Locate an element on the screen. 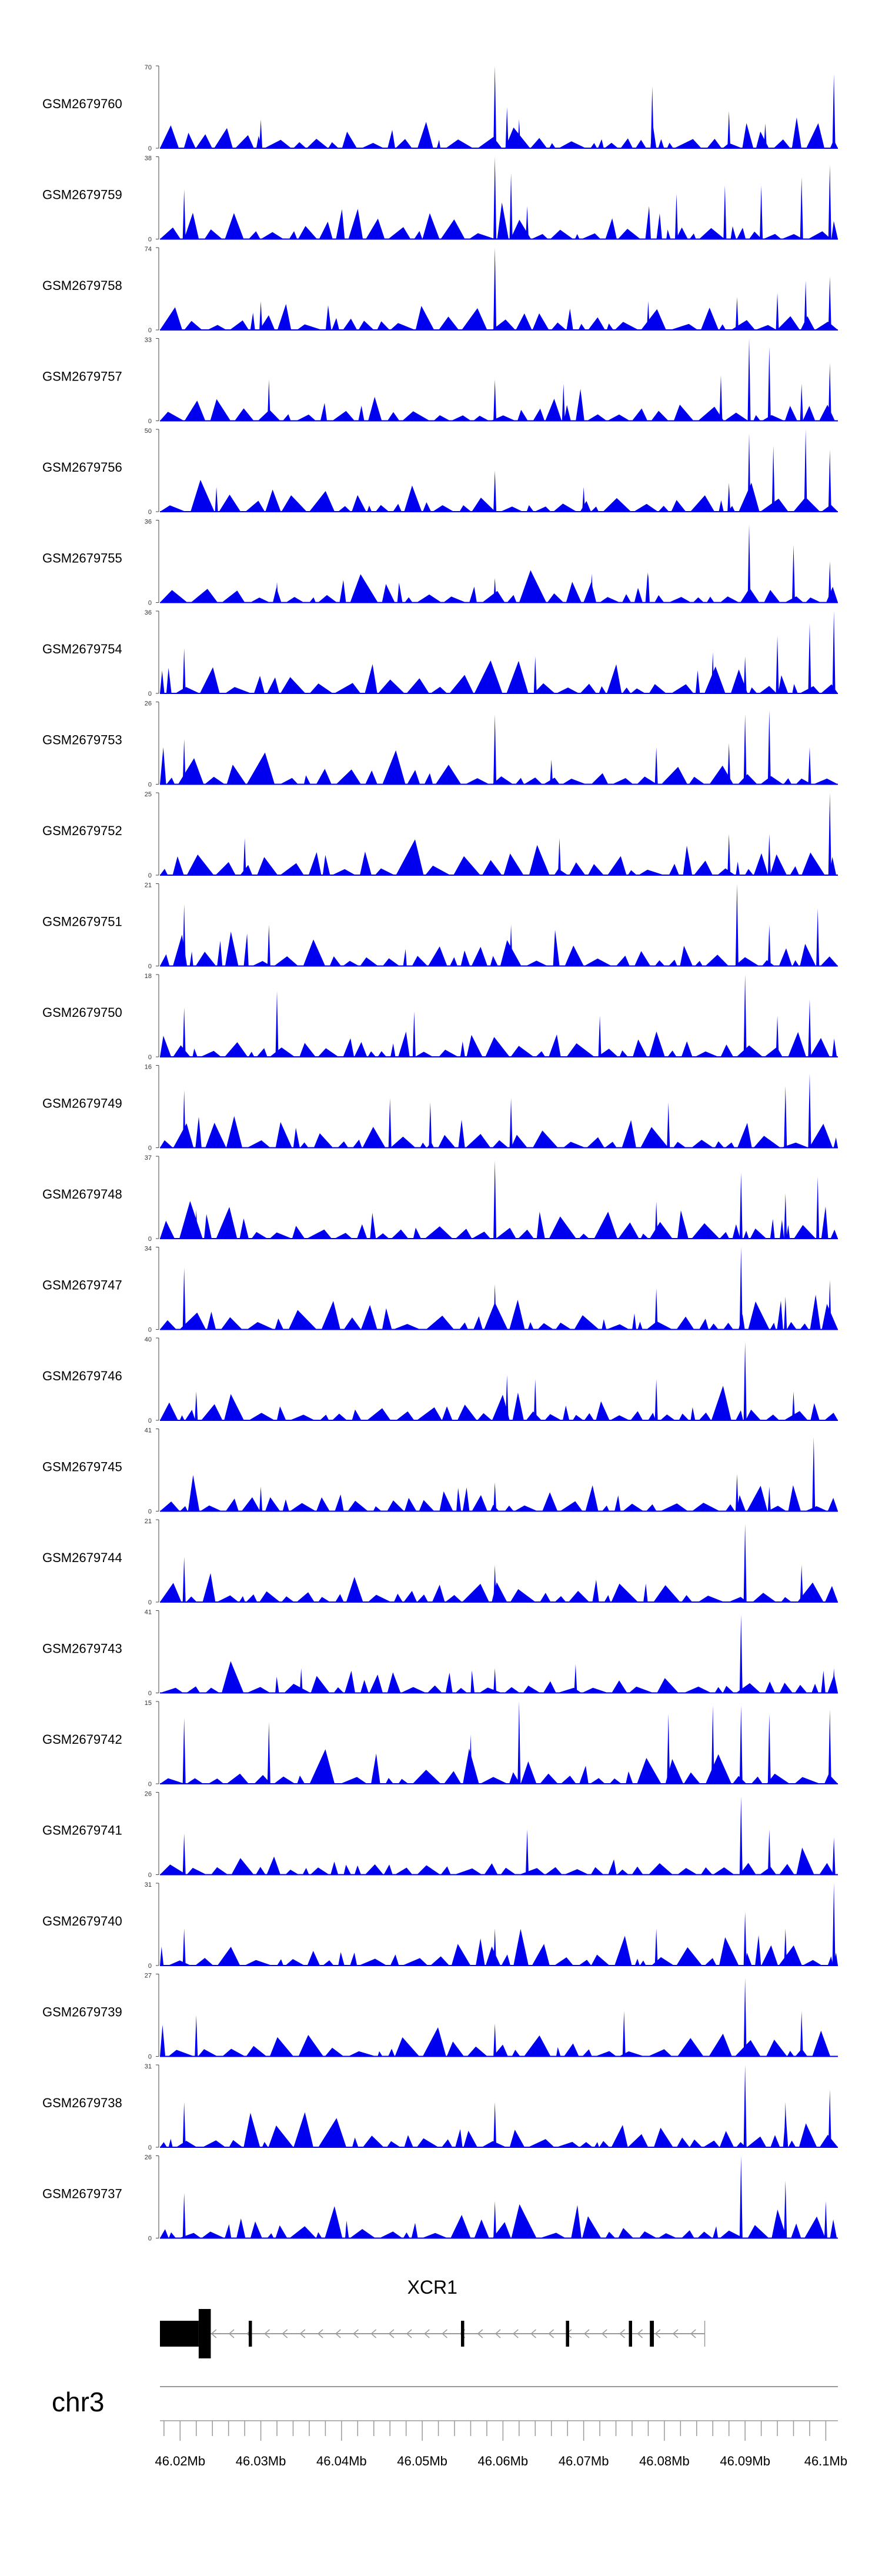  track-label: GSM2679748 is located at coordinates (82, 1194).